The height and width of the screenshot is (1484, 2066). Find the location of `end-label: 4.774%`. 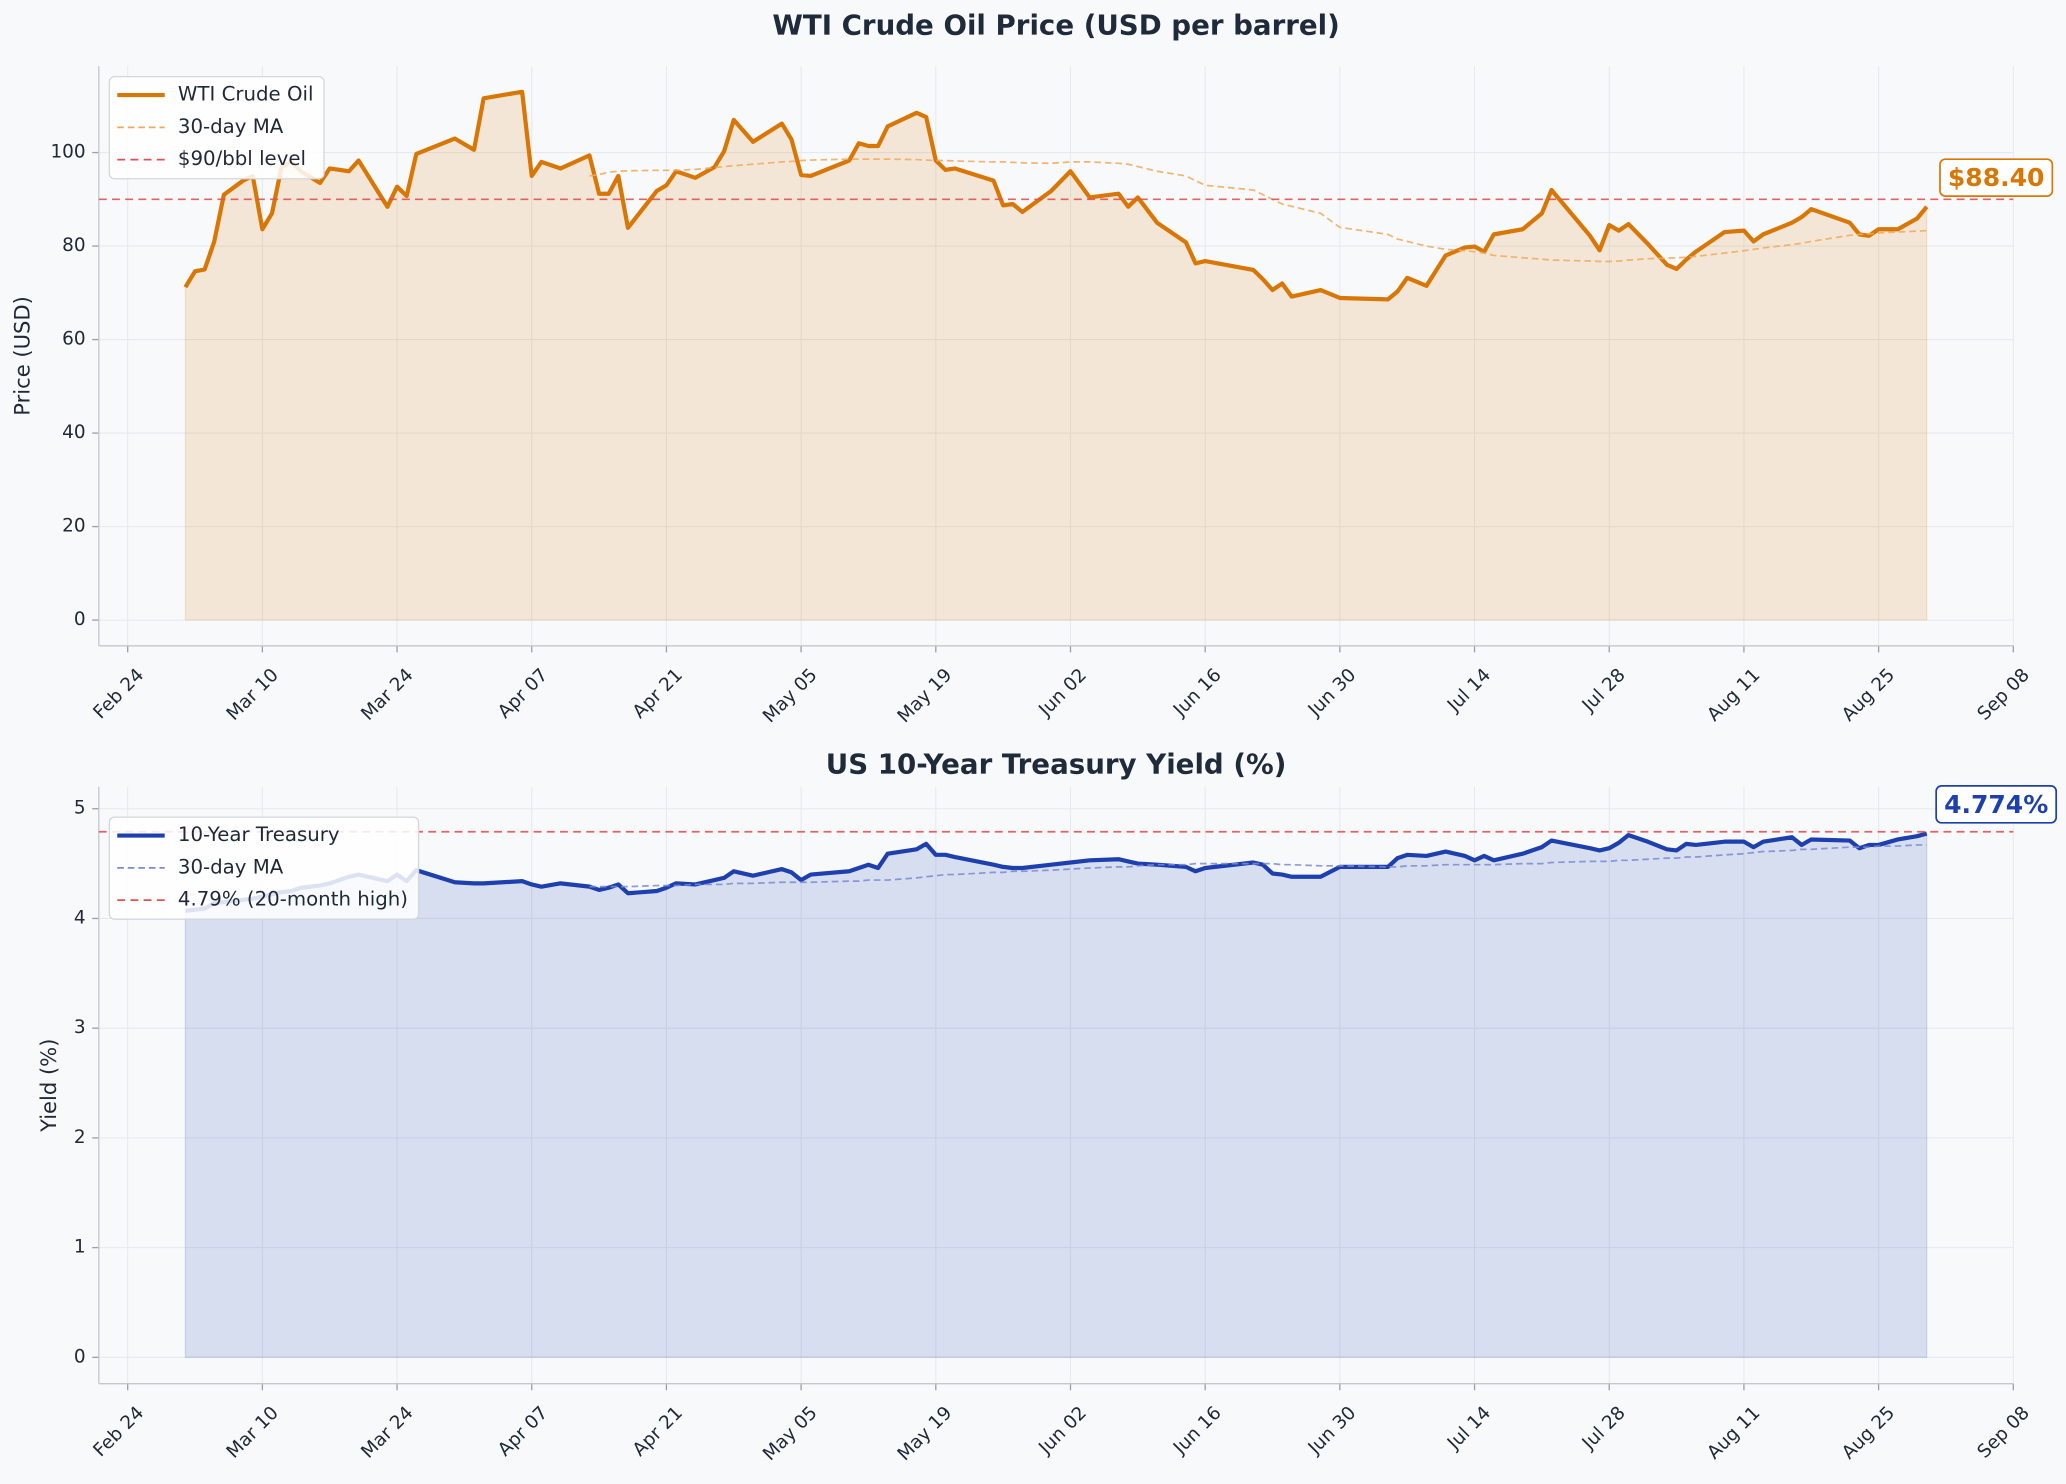

end-label: 4.774% is located at coordinates (1996, 804).